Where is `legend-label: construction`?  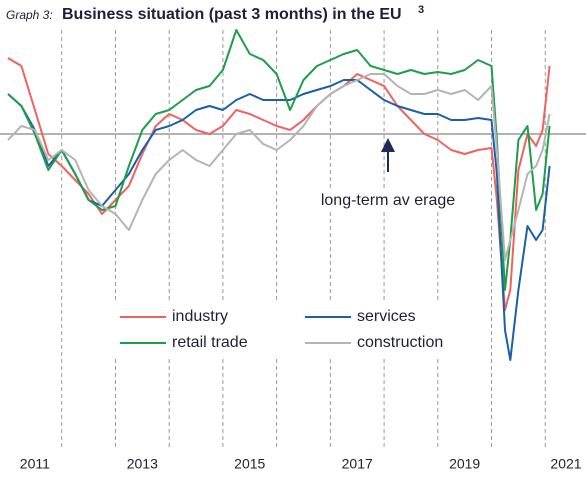 legend-label: construction is located at coordinates (400, 342).